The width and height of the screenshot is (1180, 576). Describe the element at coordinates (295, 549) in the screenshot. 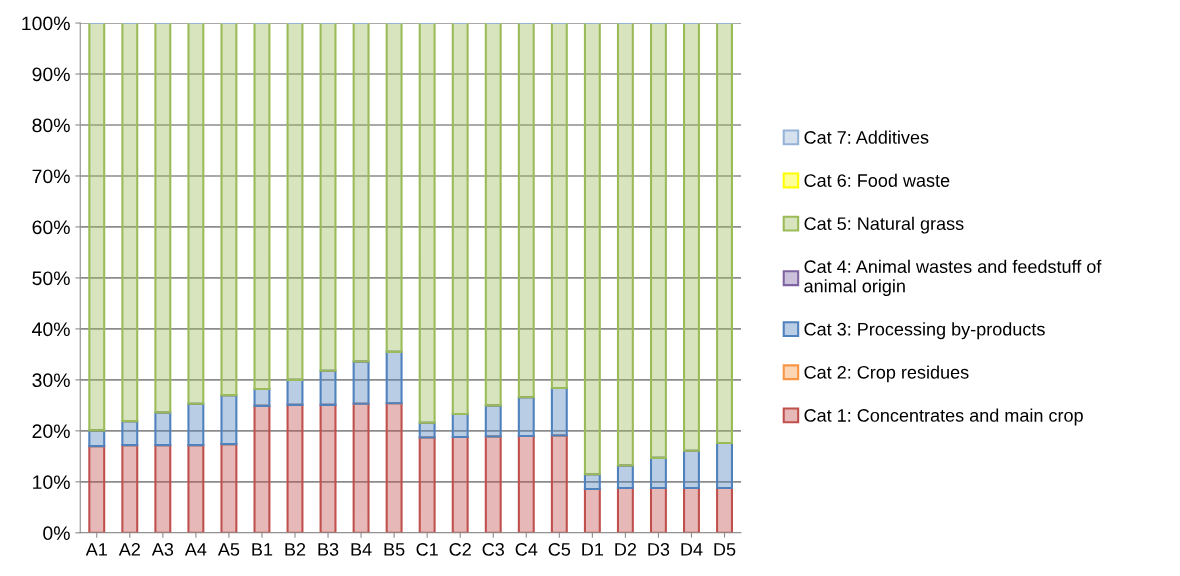

I see `x-tick-label: B2` at that location.